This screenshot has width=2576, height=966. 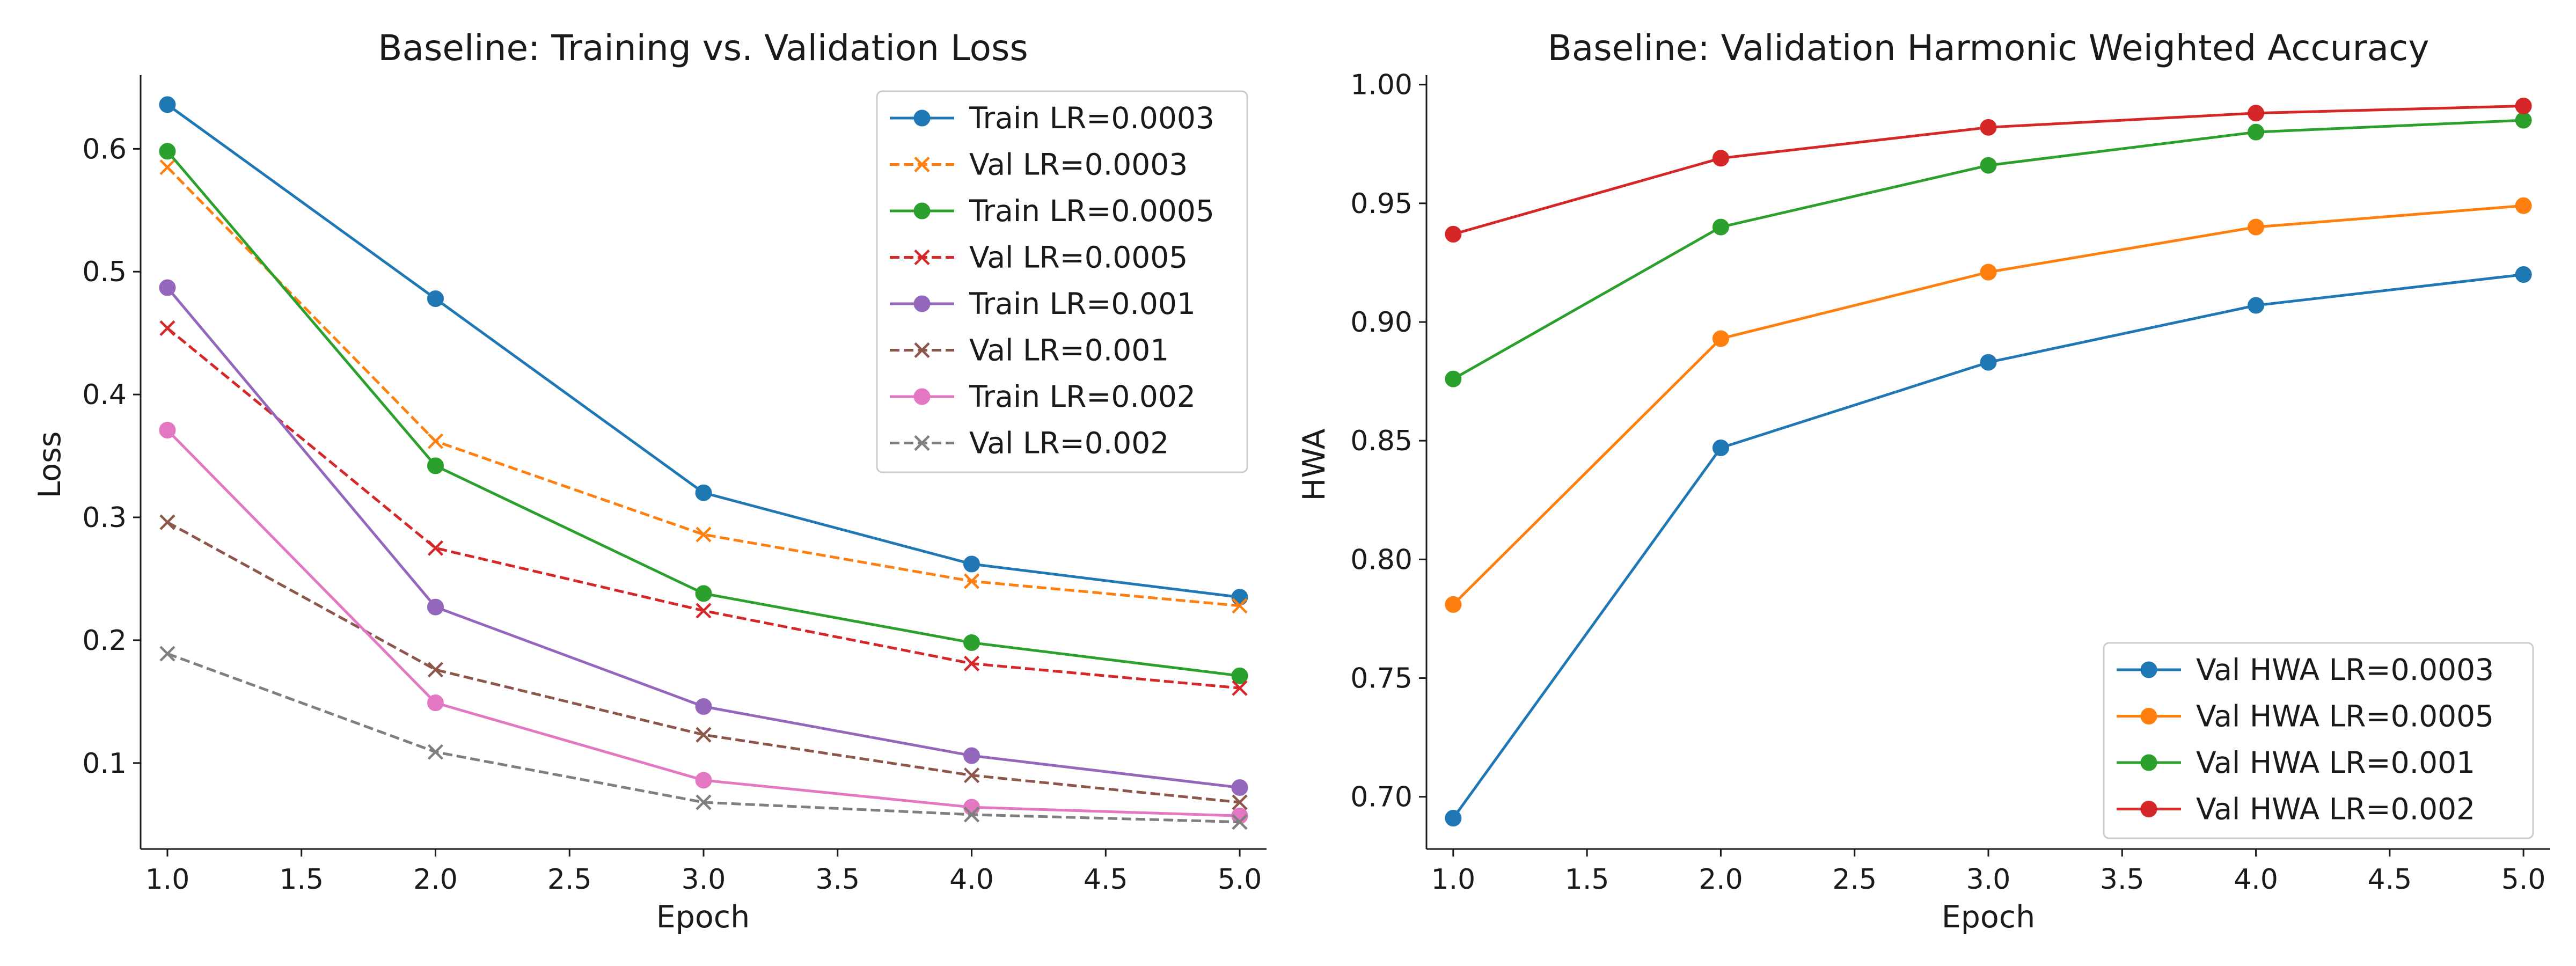 I want to click on hwa-x-tick-label: 3.5, so click(x=2122, y=879).